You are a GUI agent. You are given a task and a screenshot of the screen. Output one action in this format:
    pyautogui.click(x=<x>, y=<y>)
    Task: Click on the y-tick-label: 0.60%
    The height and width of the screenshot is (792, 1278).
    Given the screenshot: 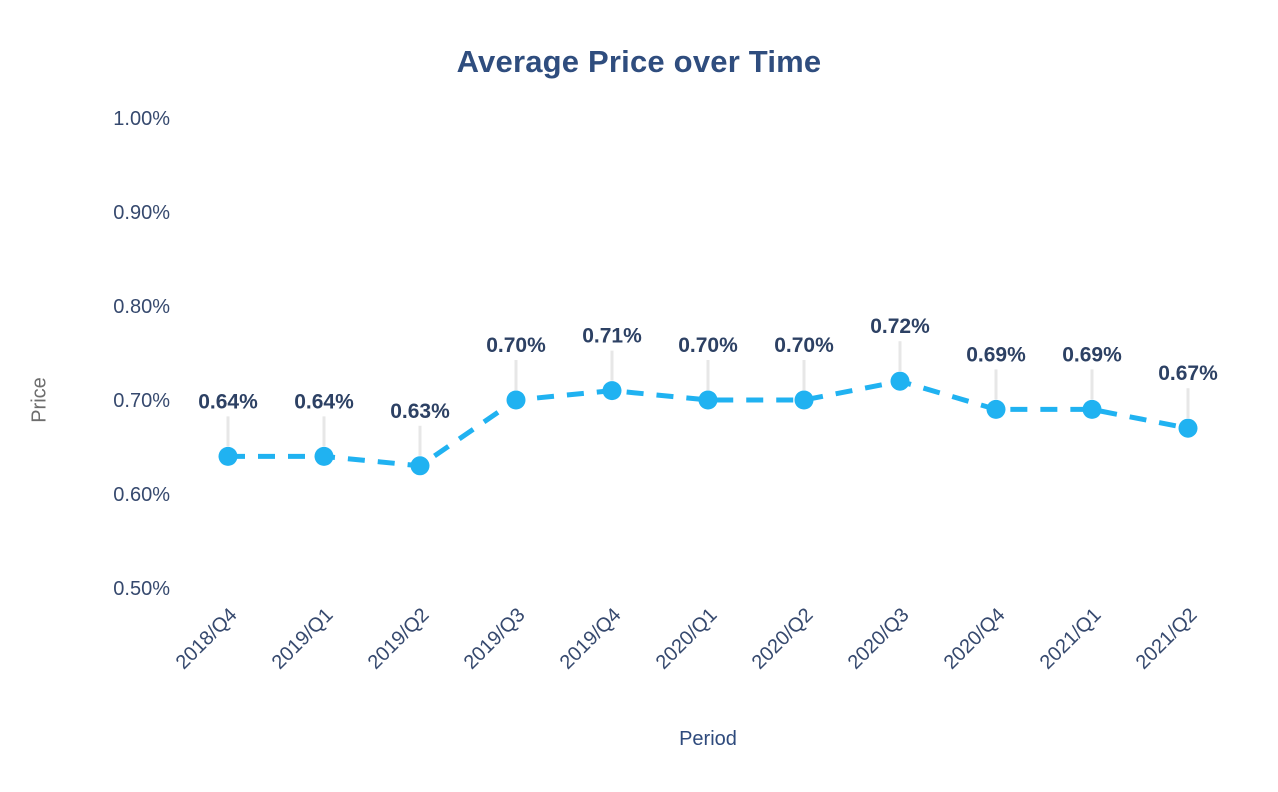 What is the action you would take?
    pyautogui.click(x=141, y=495)
    